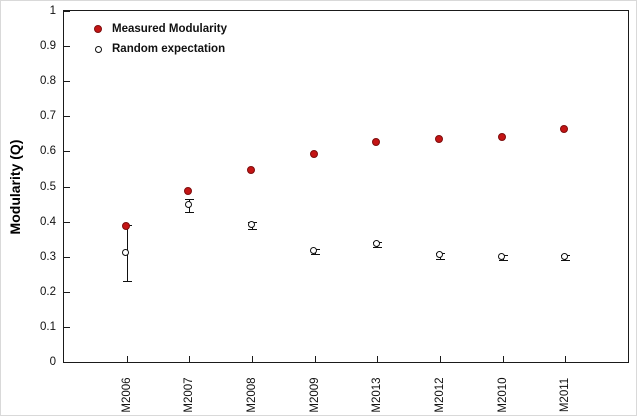 The image size is (637, 416). What do you see at coordinates (564, 256) in the screenshot?
I see `data-point-random-M2011` at bounding box center [564, 256].